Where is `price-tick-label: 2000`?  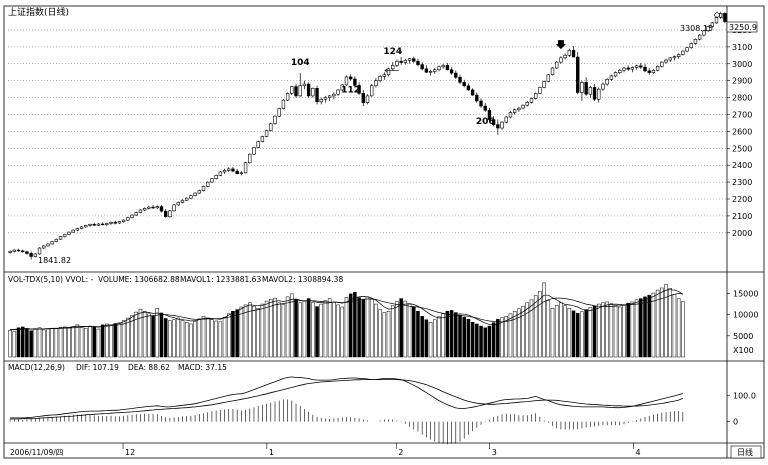 price-tick-label: 2000 is located at coordinates (742, 233).